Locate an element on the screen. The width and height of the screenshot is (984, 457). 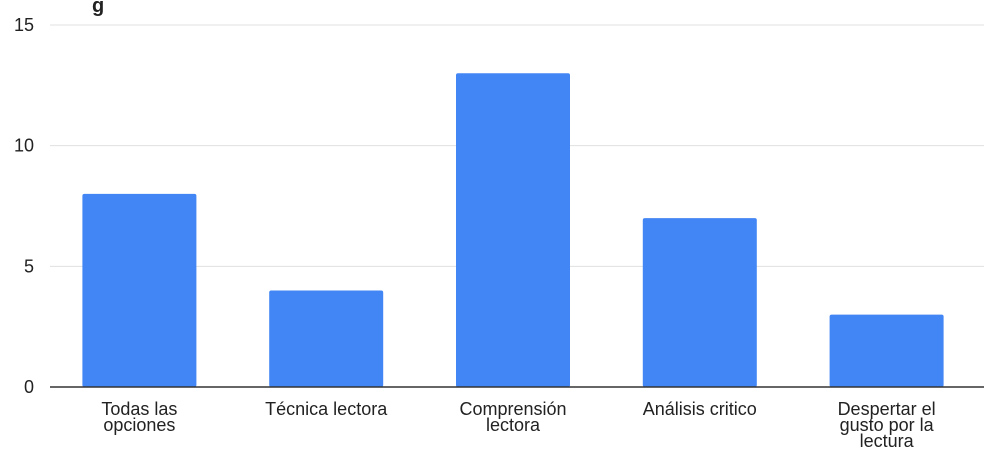
x-tick-label-line: Comprensión is located at coordinates (512, 409).